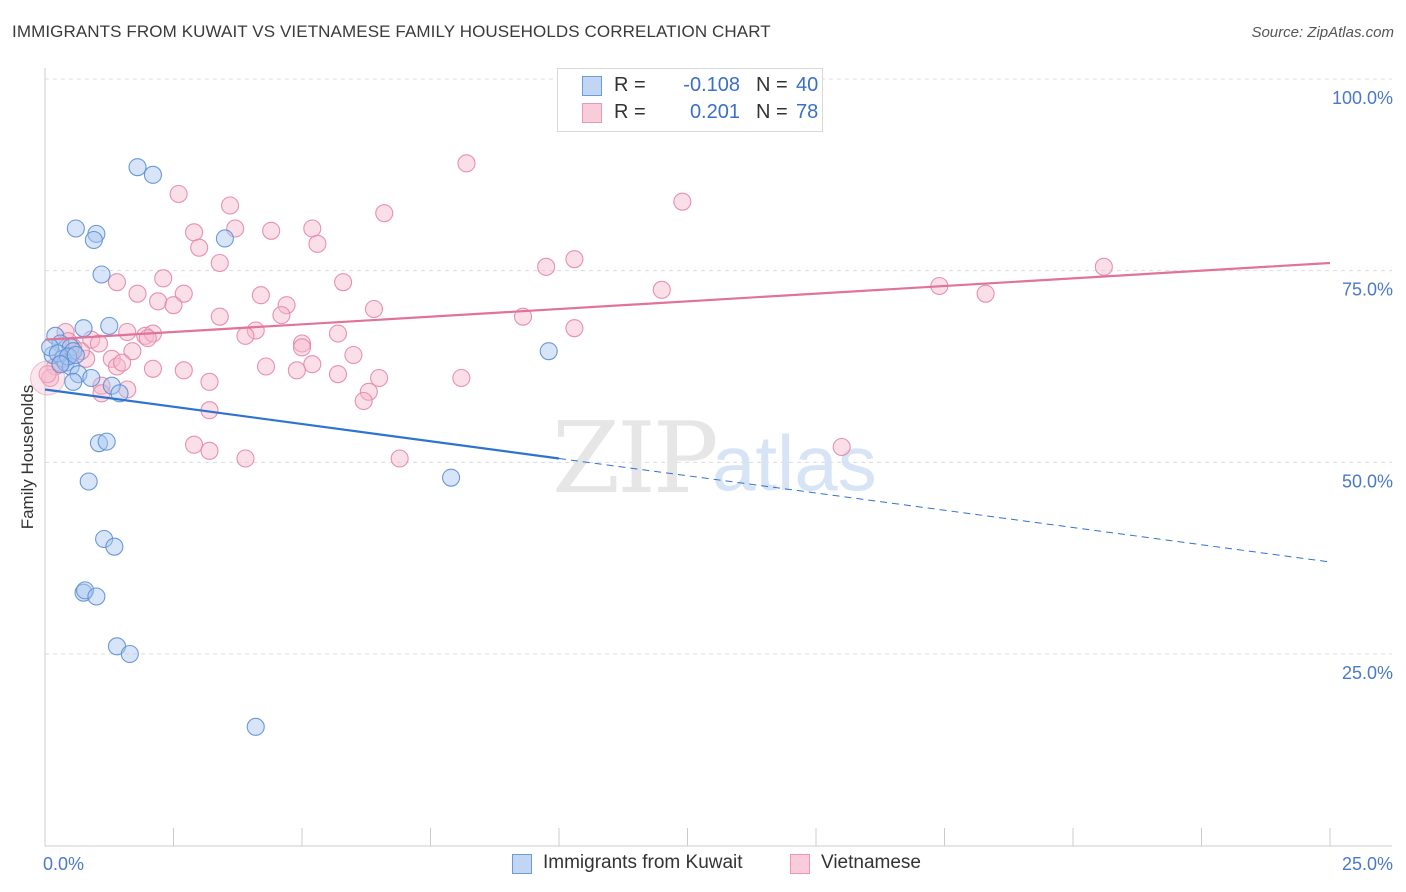 The height and width of the screenshot is (892, 1406). Describe the element at coordinates (714, 112) in the screenshot. I see `legend-r-value: 0.201` at that location.